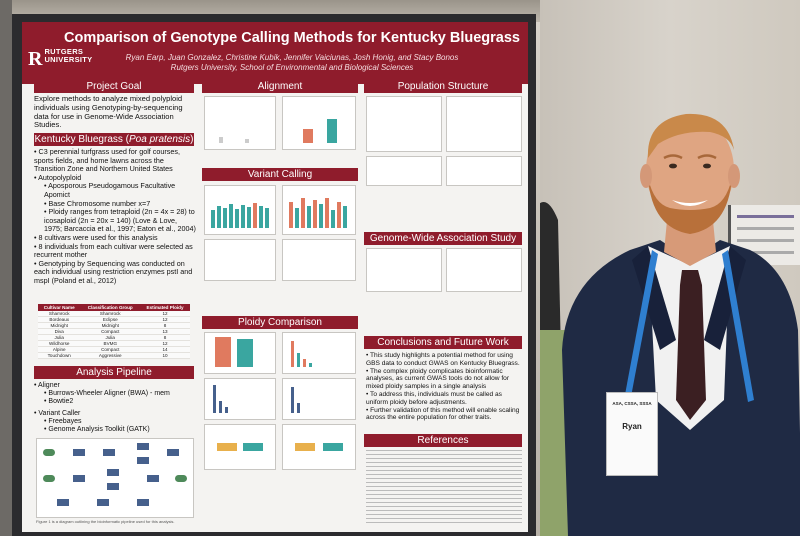 The image size is (800, 536). Describe the element at coordinates (444, 488) in the screenshot. I see `references-text` at that location.